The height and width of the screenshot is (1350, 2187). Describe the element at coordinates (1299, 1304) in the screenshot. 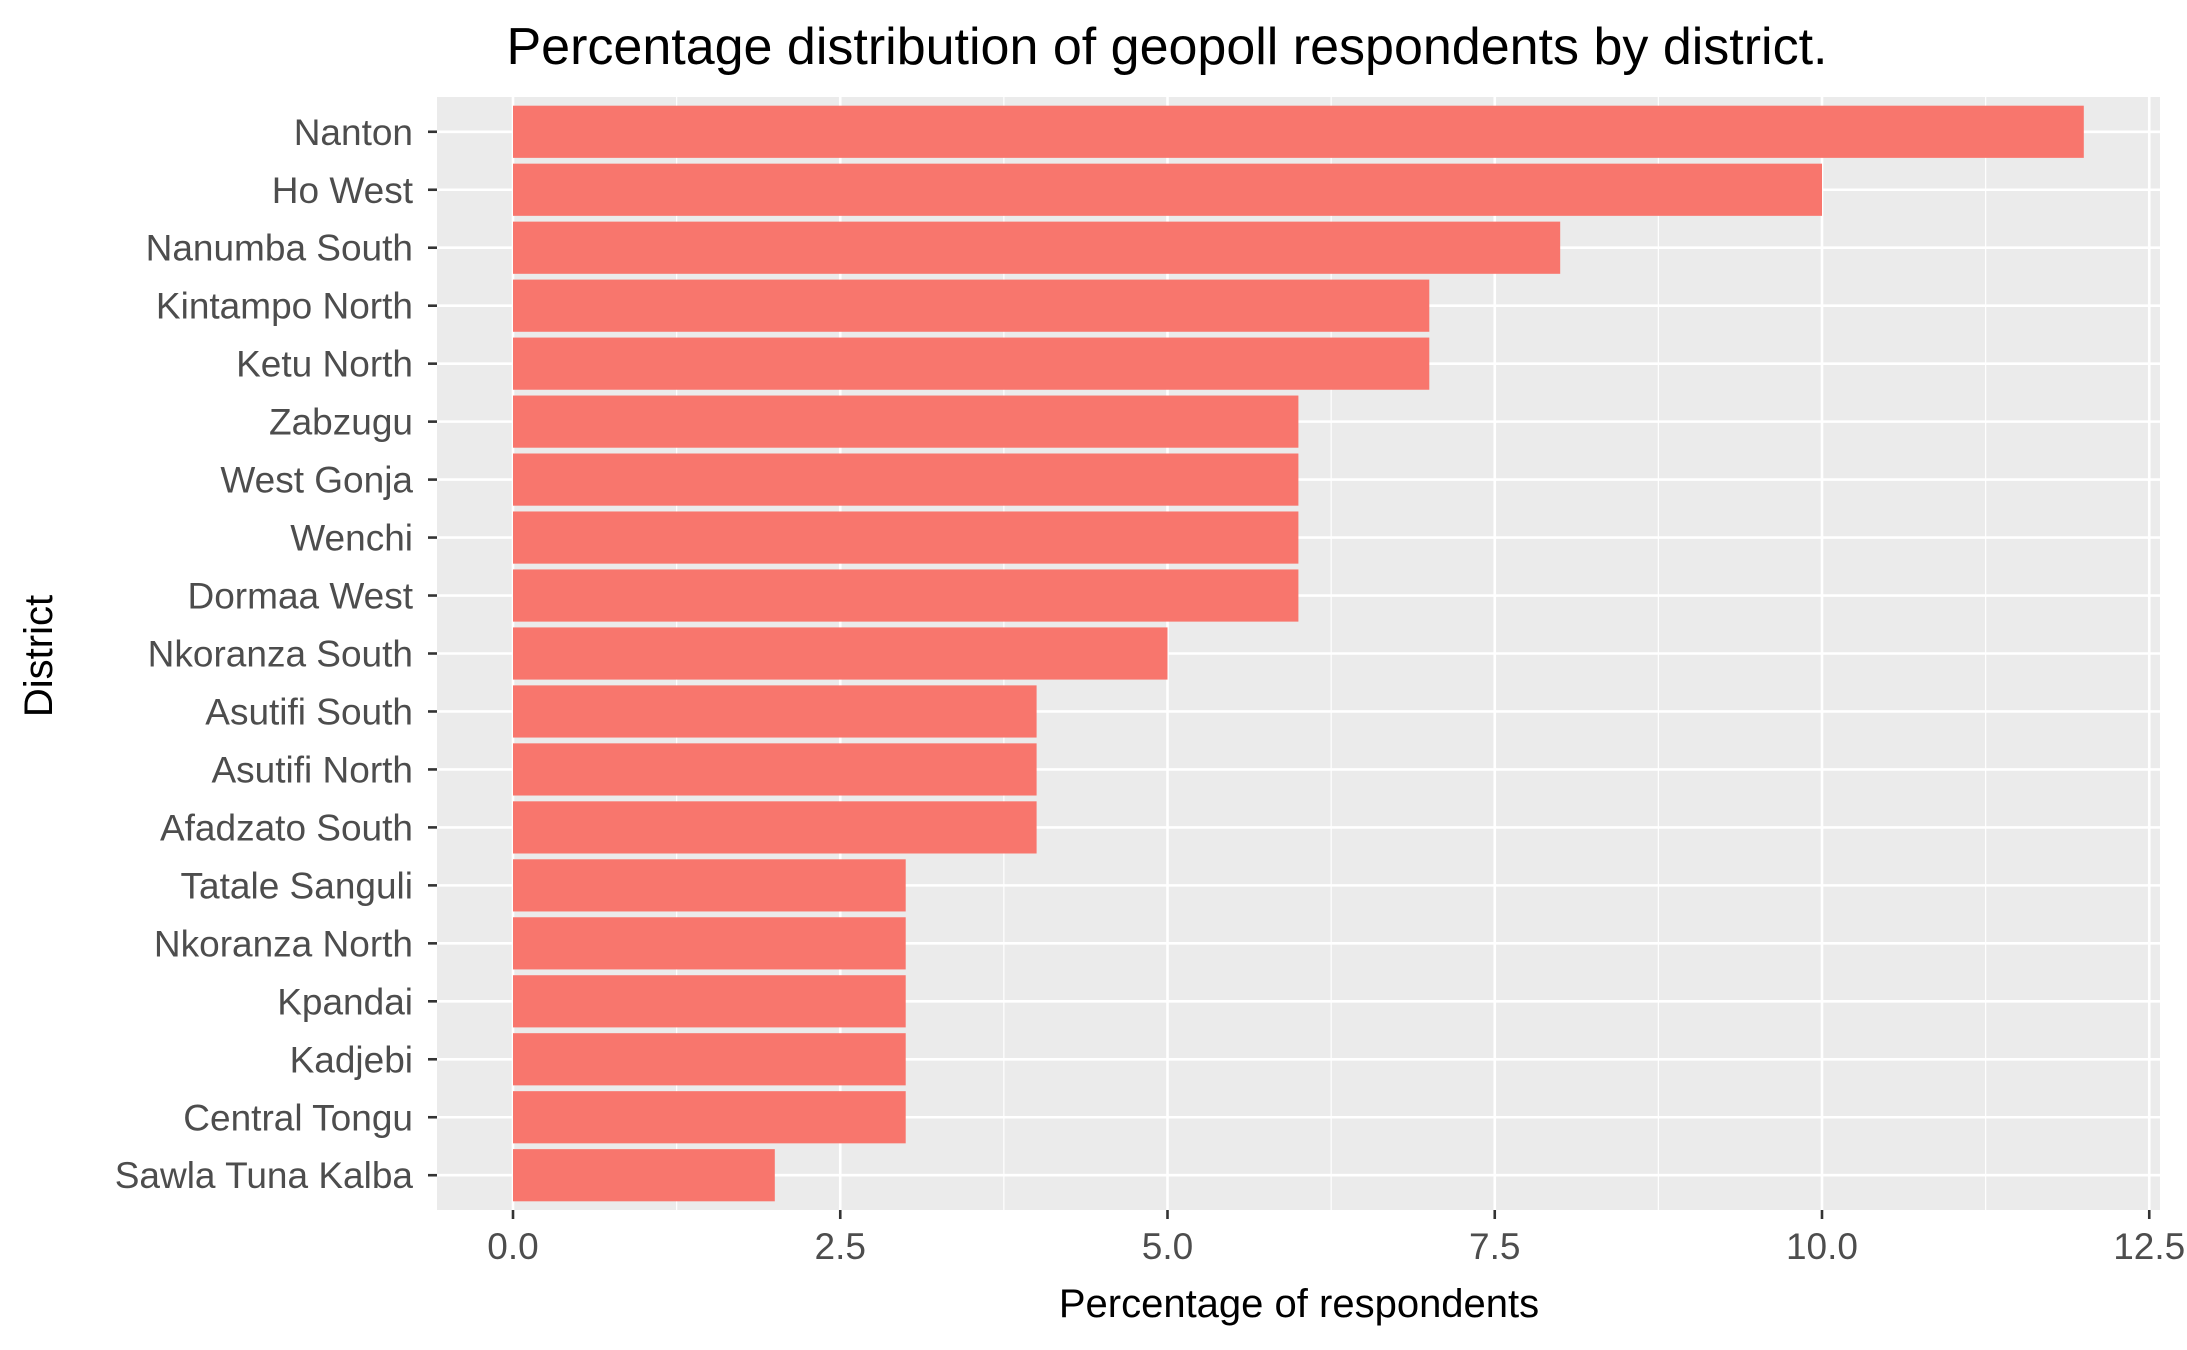

I see `x-axis-title: Percentage of respondents` at that location.